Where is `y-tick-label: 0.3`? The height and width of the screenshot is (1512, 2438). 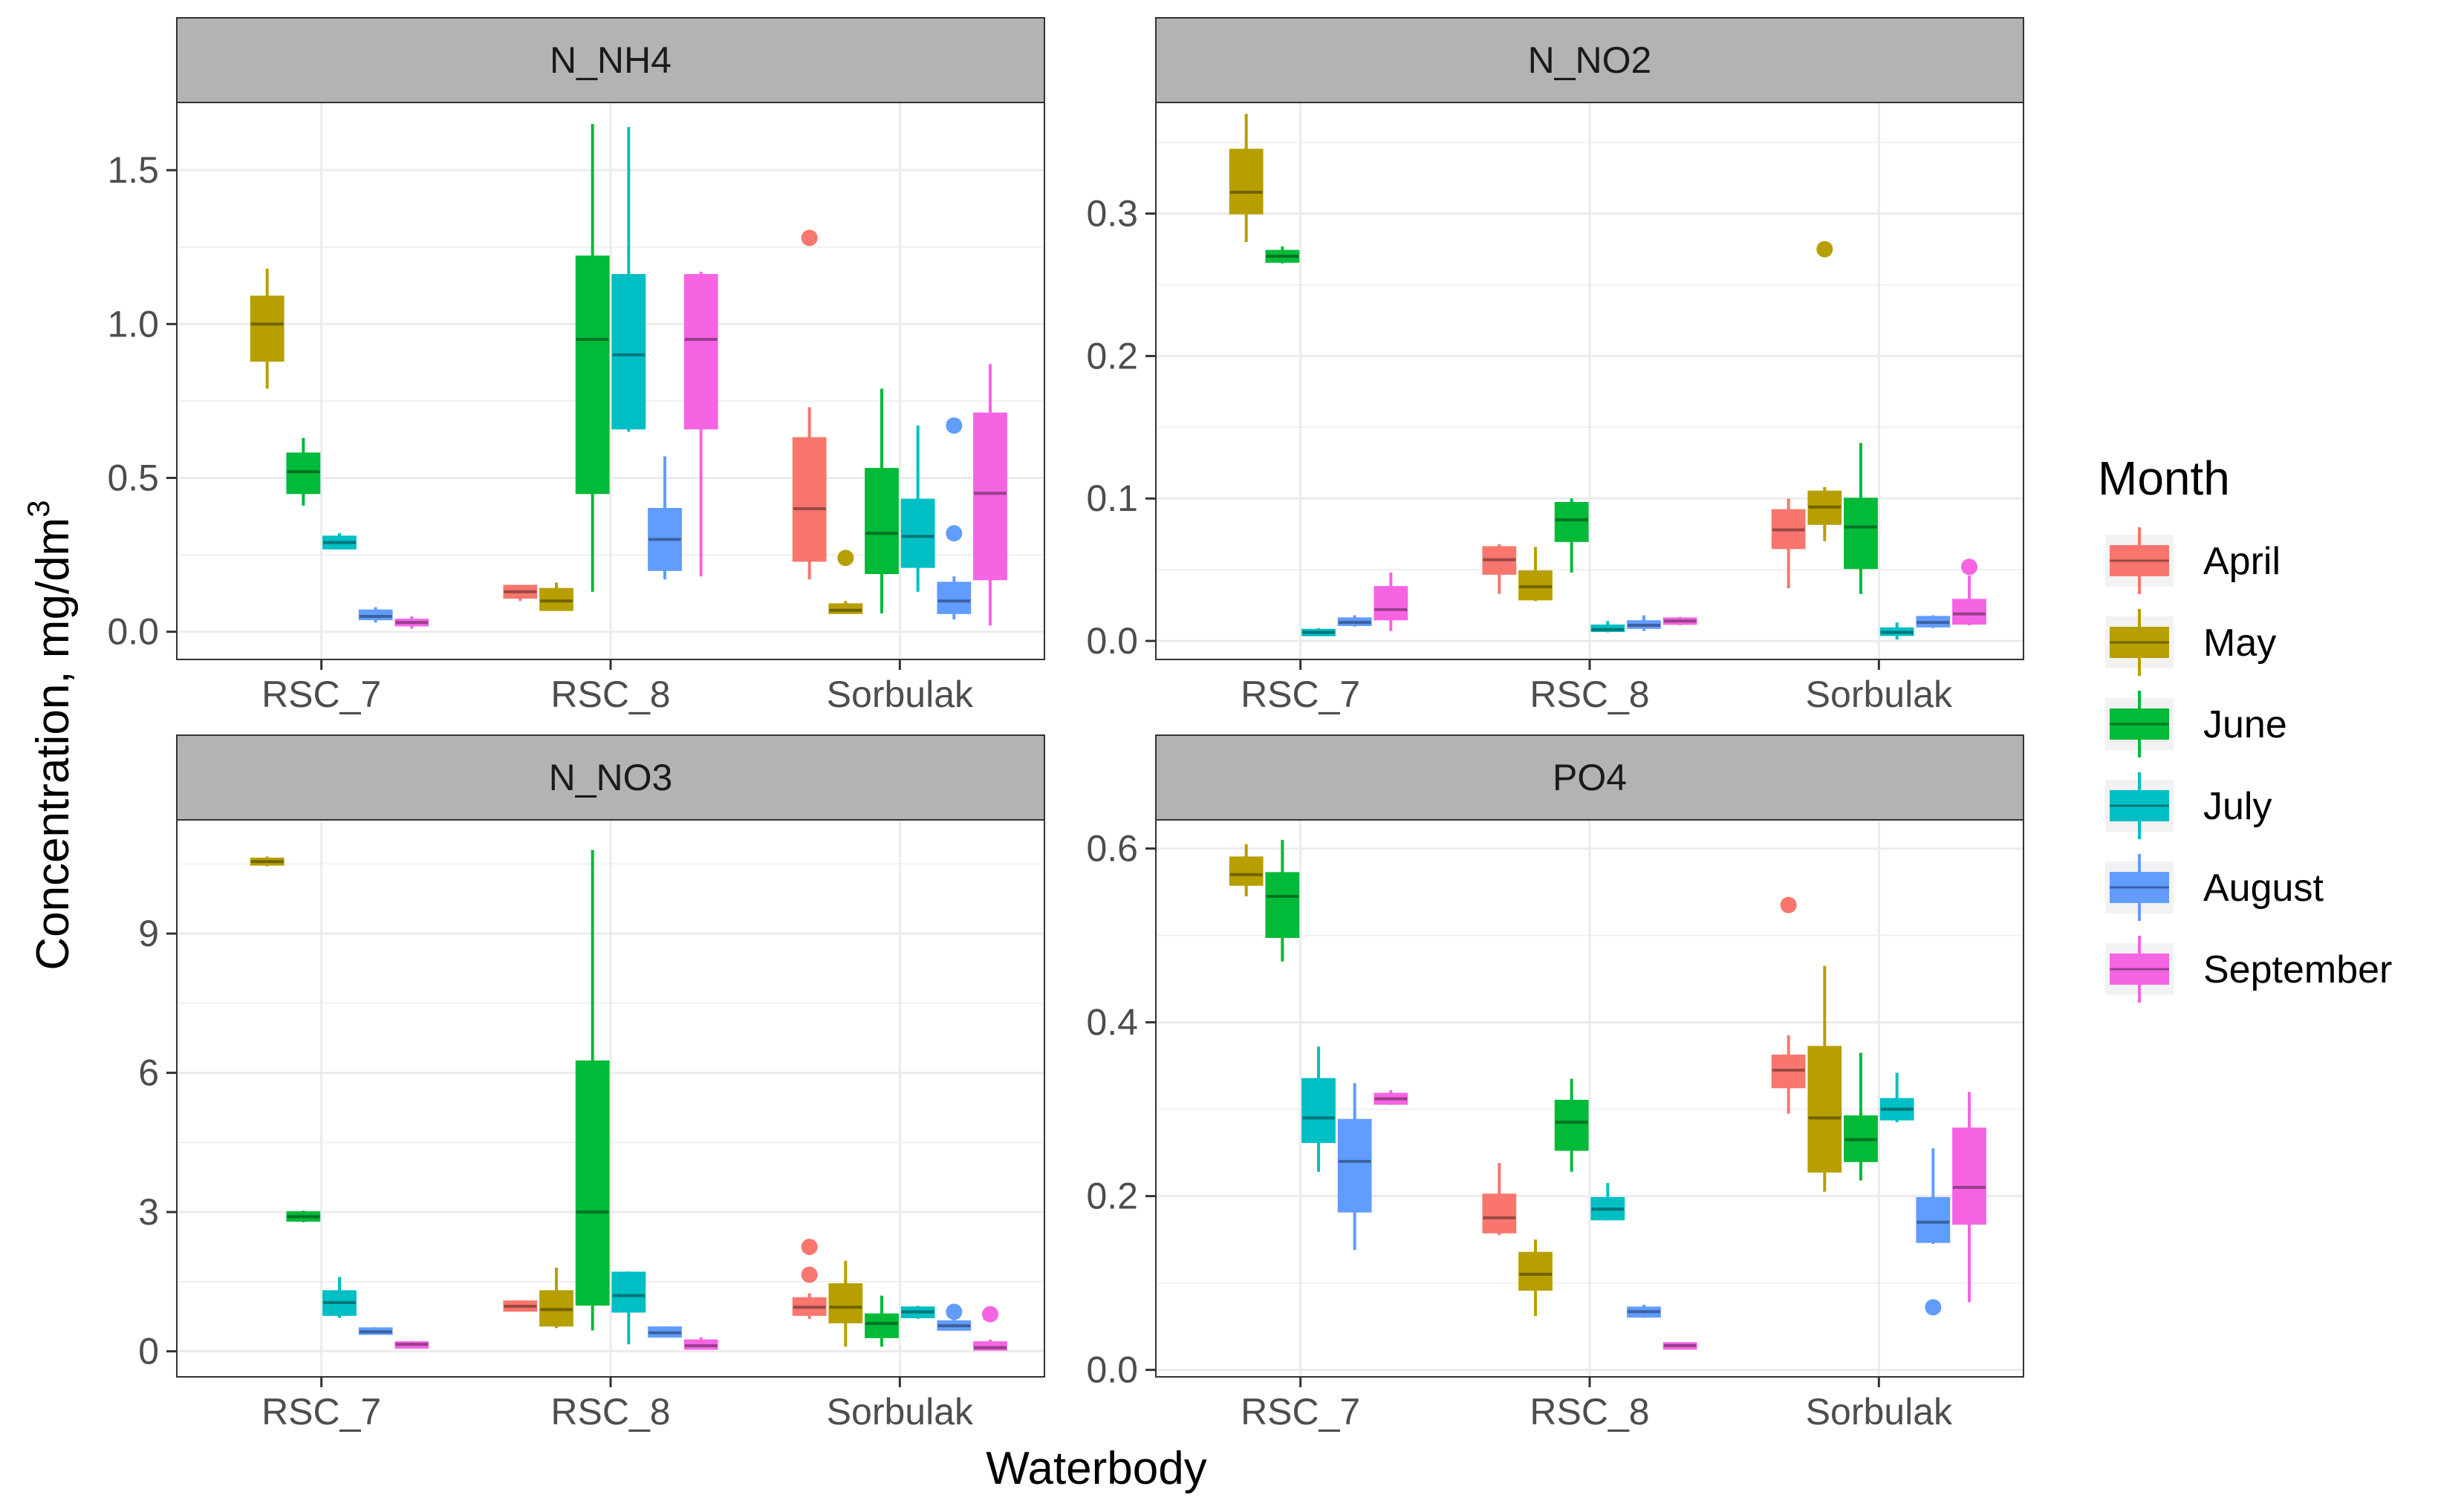
y-tick-label: 0.3 is located at coordinates (1112, 214).